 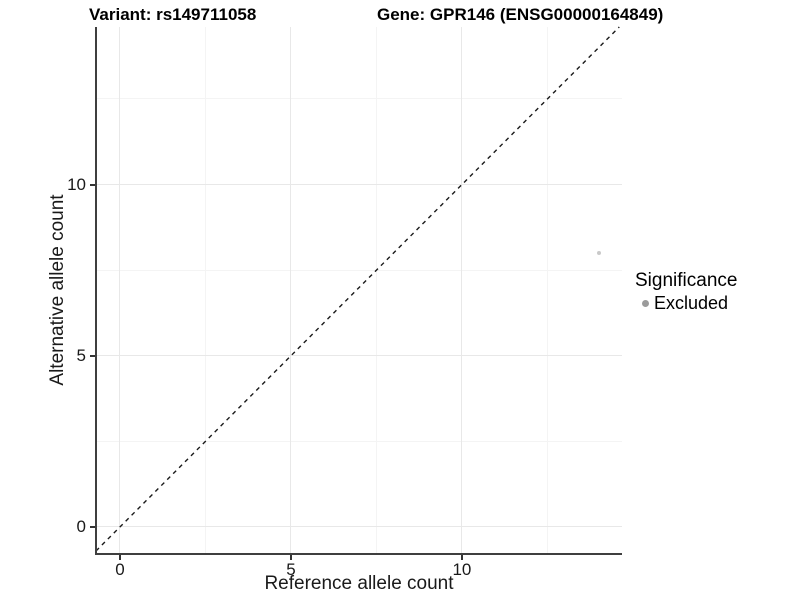 I want to click on legend-entry-label: Excluded, so click(x=691, y=303).